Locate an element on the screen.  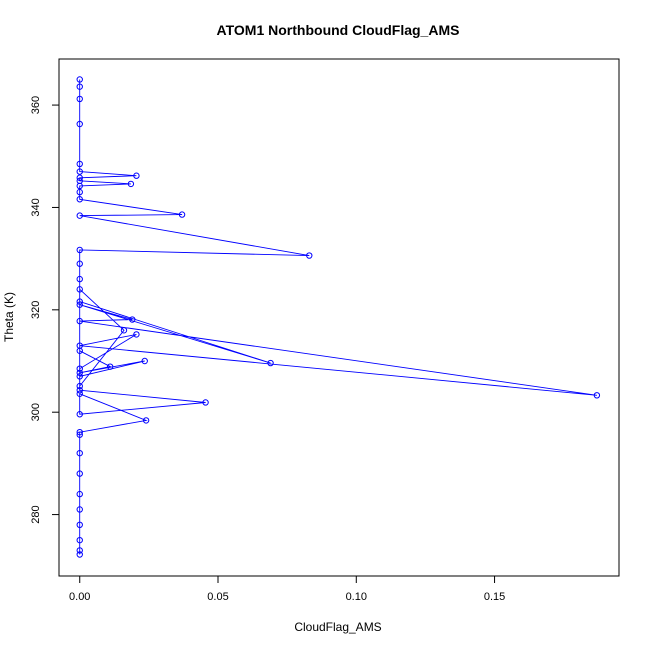
chart-title: ATOM1 Northbound CloudFlag_AMS is located at coordinates (338, 30).